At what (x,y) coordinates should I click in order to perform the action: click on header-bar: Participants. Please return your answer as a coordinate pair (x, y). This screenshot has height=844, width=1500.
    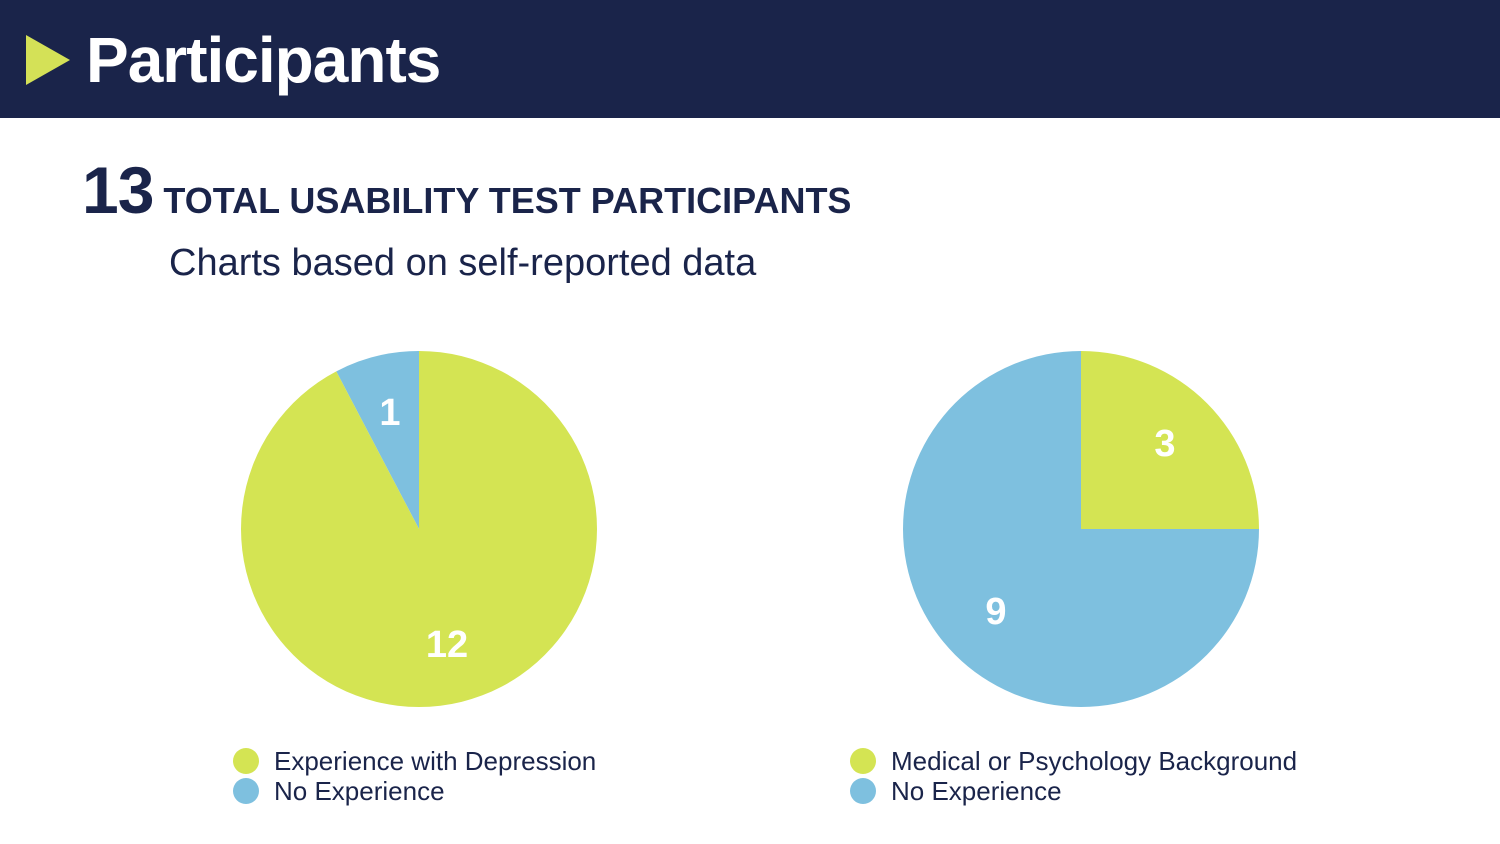
    Looking at the image, I should click on (750, 59).